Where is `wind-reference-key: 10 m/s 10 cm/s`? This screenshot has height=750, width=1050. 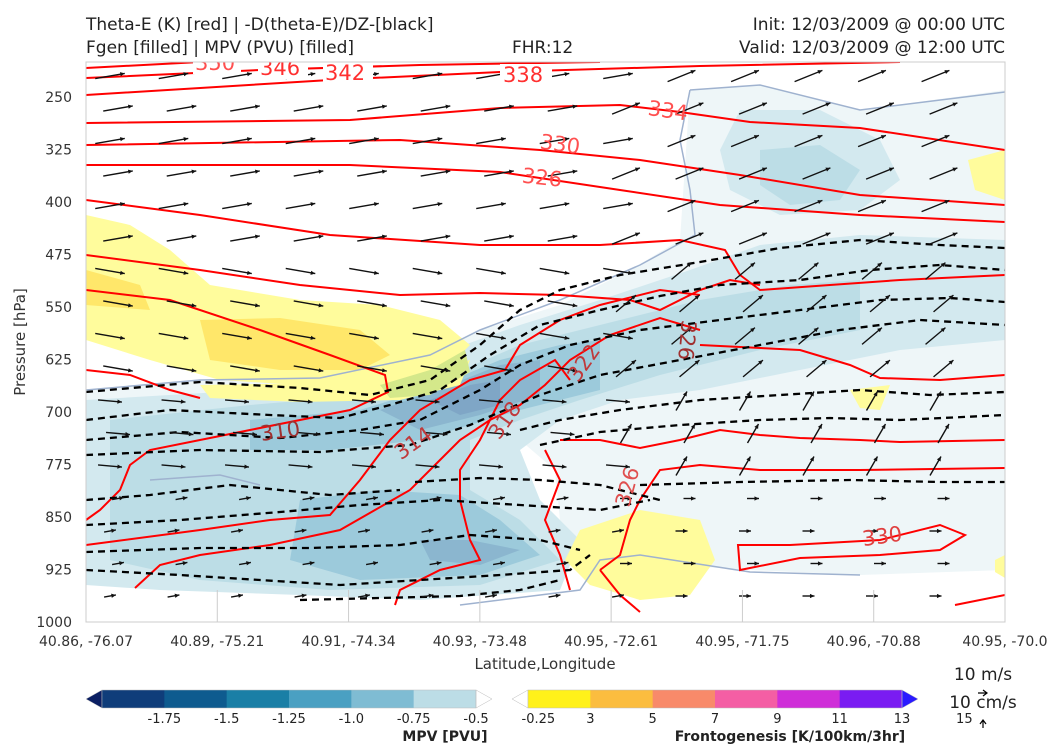 wind-reference-key: 10 m/s 10 cm/s is located at coordinates (983, 696).